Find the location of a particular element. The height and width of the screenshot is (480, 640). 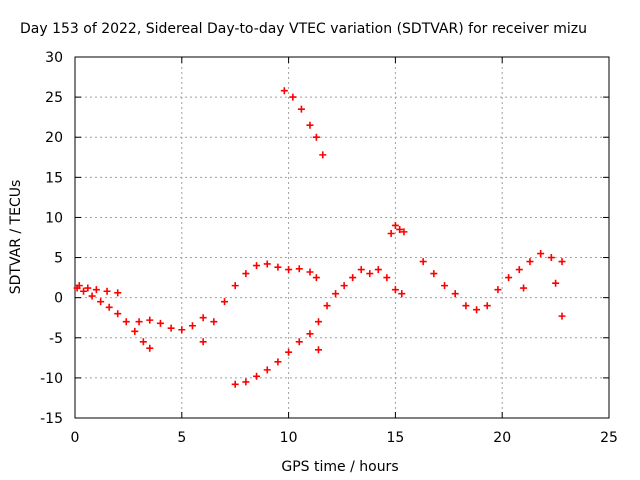

y-tick-label: -15 is located at coordinates (51, 419).